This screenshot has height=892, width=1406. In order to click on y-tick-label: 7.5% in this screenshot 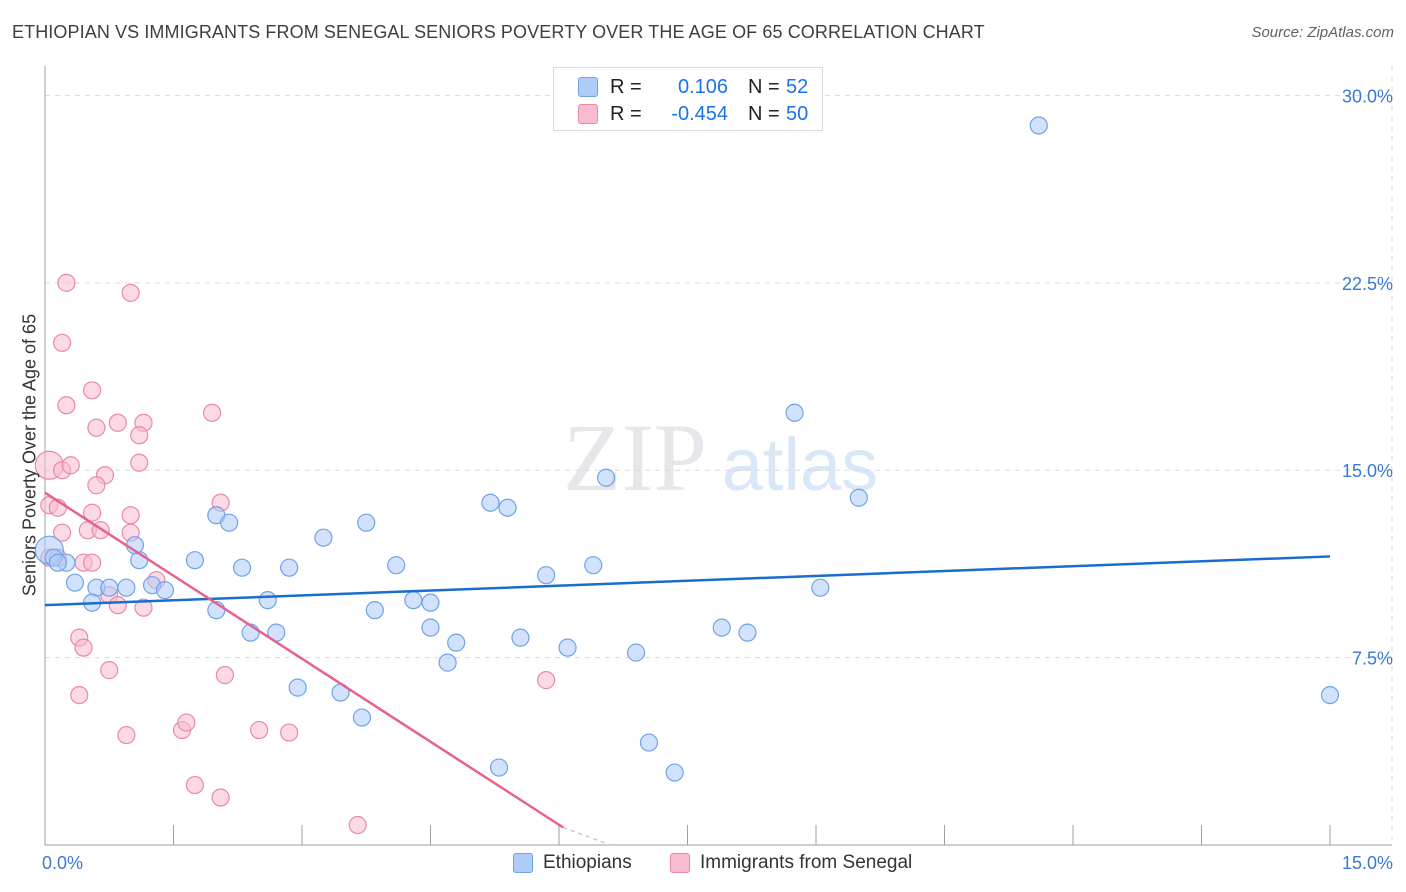, I will do `click(1372, 659)`.